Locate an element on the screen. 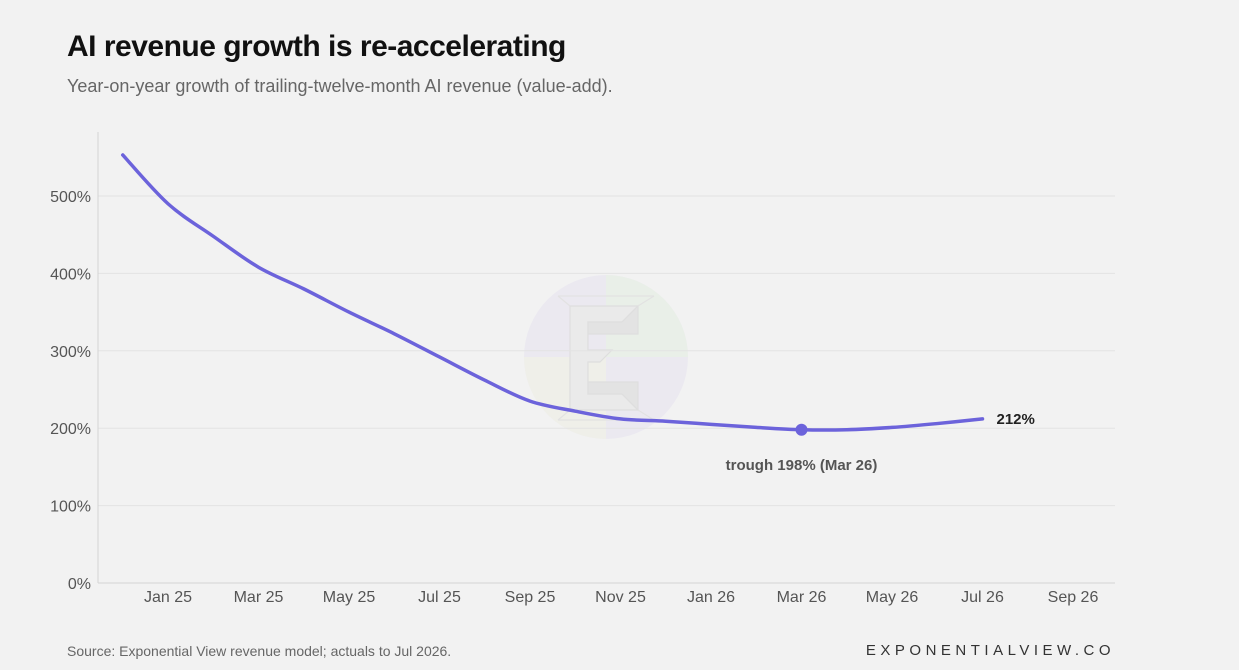 This screenshot has width=1239, height=670. x-tick-label: Nov 25 is located at coordinates (620, 597).